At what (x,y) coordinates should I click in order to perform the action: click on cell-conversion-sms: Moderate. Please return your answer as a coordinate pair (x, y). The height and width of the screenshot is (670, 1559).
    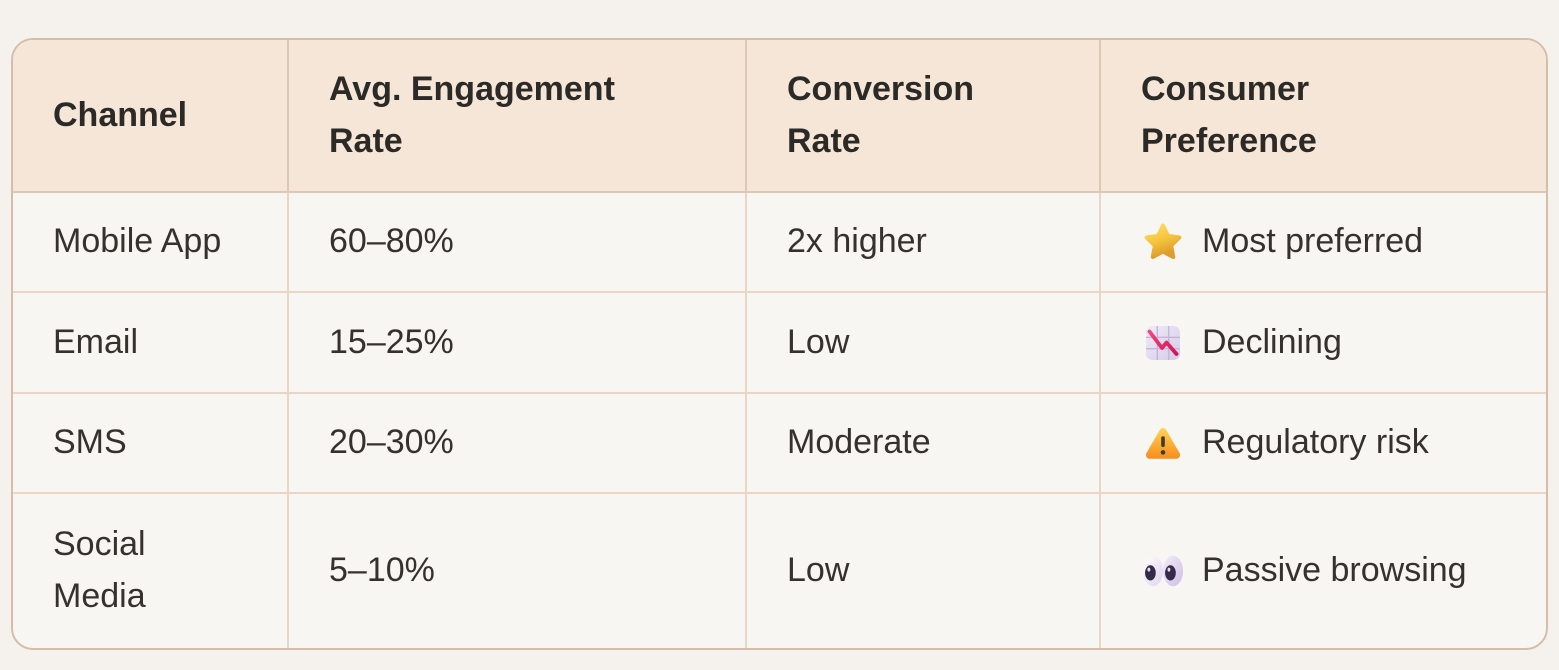
    Looking at the image, I should click on (924, 444).